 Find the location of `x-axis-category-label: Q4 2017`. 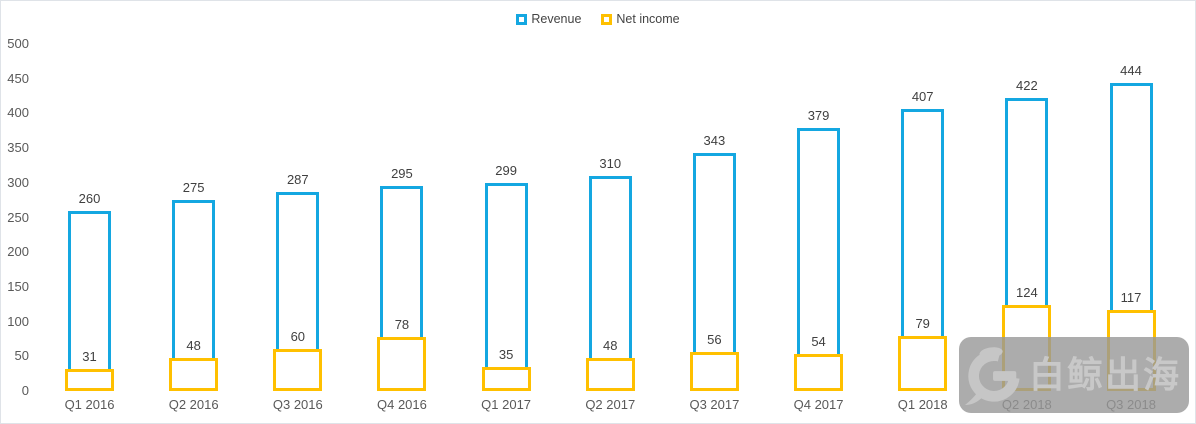

x-axis-category-label: Q4 2017 is located at coordinates (818, 404).